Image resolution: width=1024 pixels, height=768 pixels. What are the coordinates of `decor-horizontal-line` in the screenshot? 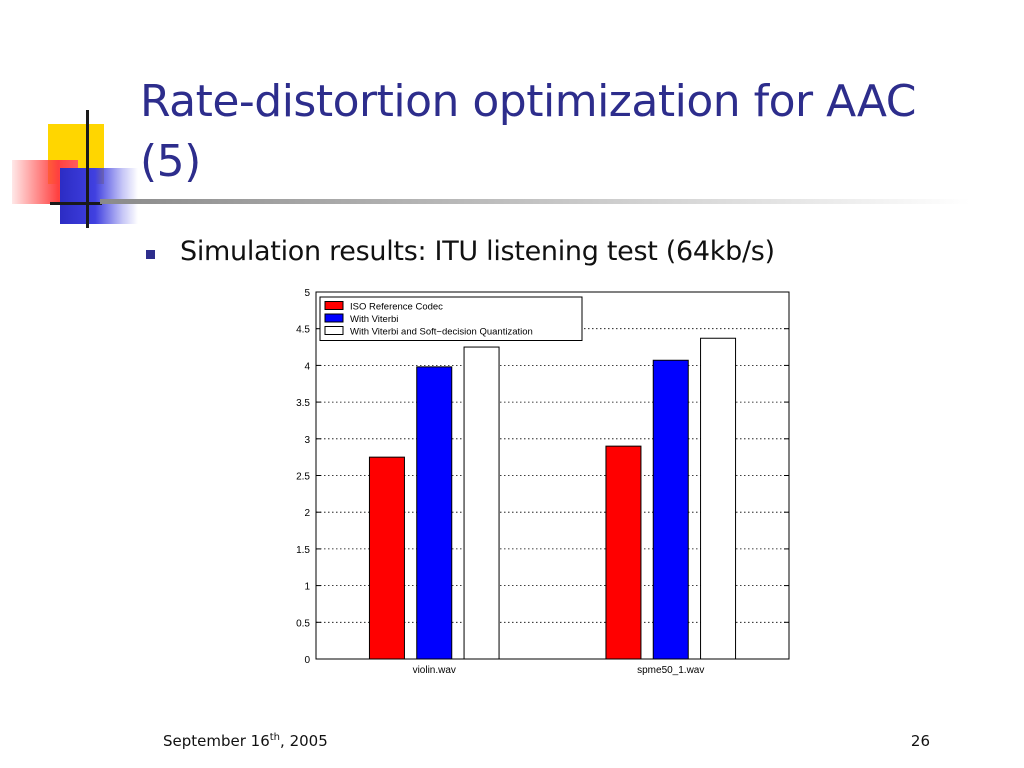 It's located at (76, 203).